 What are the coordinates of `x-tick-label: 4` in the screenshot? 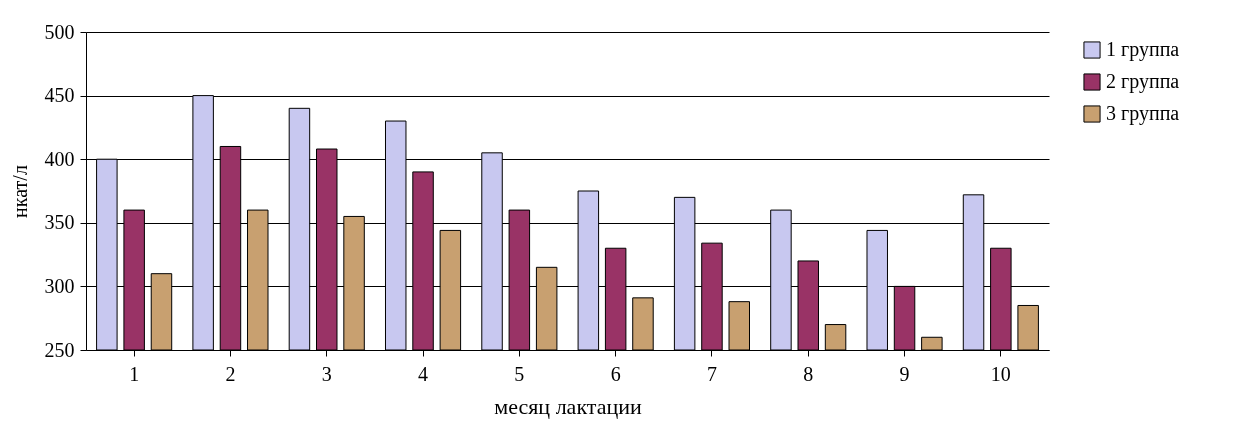 It's located at (423, 373).